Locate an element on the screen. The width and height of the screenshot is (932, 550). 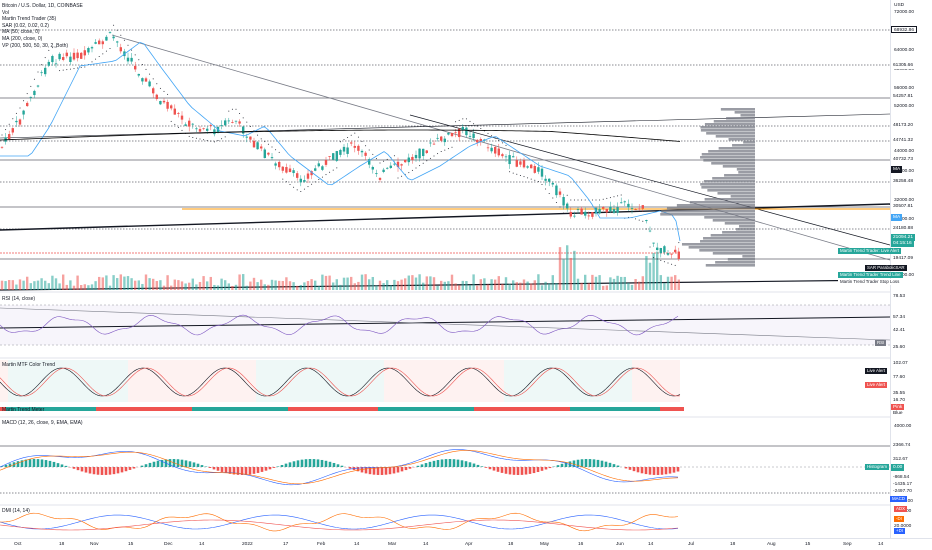
legend-sar: SAR (0.02, 0.02, 0.2) is located at coordinates (25, 25).